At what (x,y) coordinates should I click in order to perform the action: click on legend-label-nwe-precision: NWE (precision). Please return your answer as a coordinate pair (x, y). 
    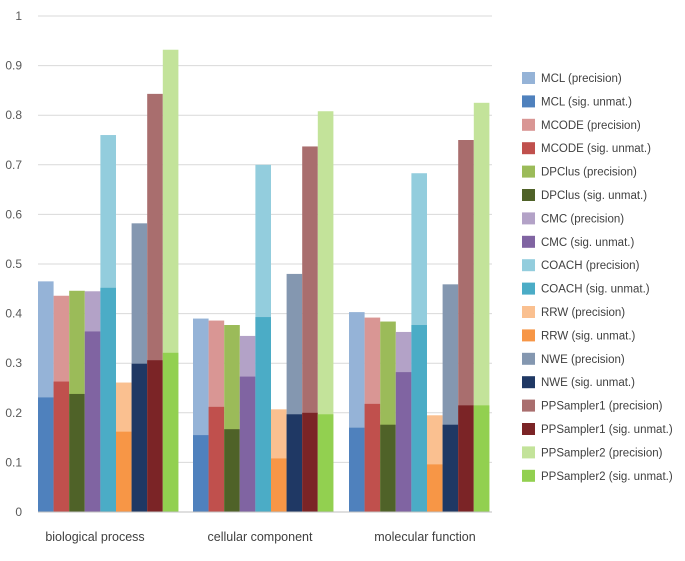
    Looking at the image, I should click on (583, 360).